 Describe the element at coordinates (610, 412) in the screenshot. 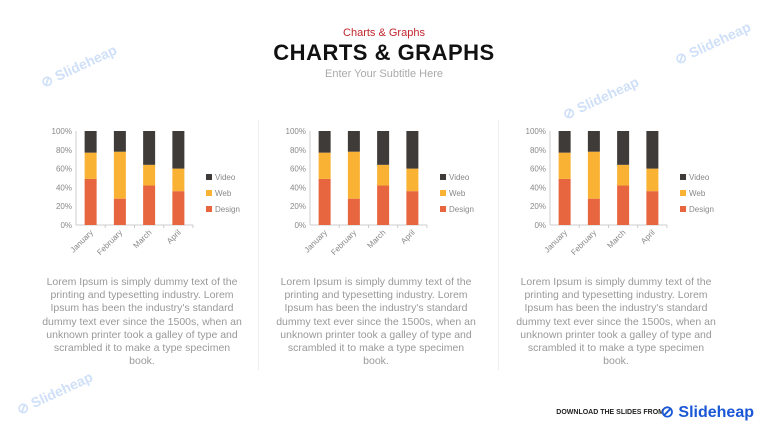

I see `footer-text: DOWNLOAD THE SLIDES FROM` at that location.